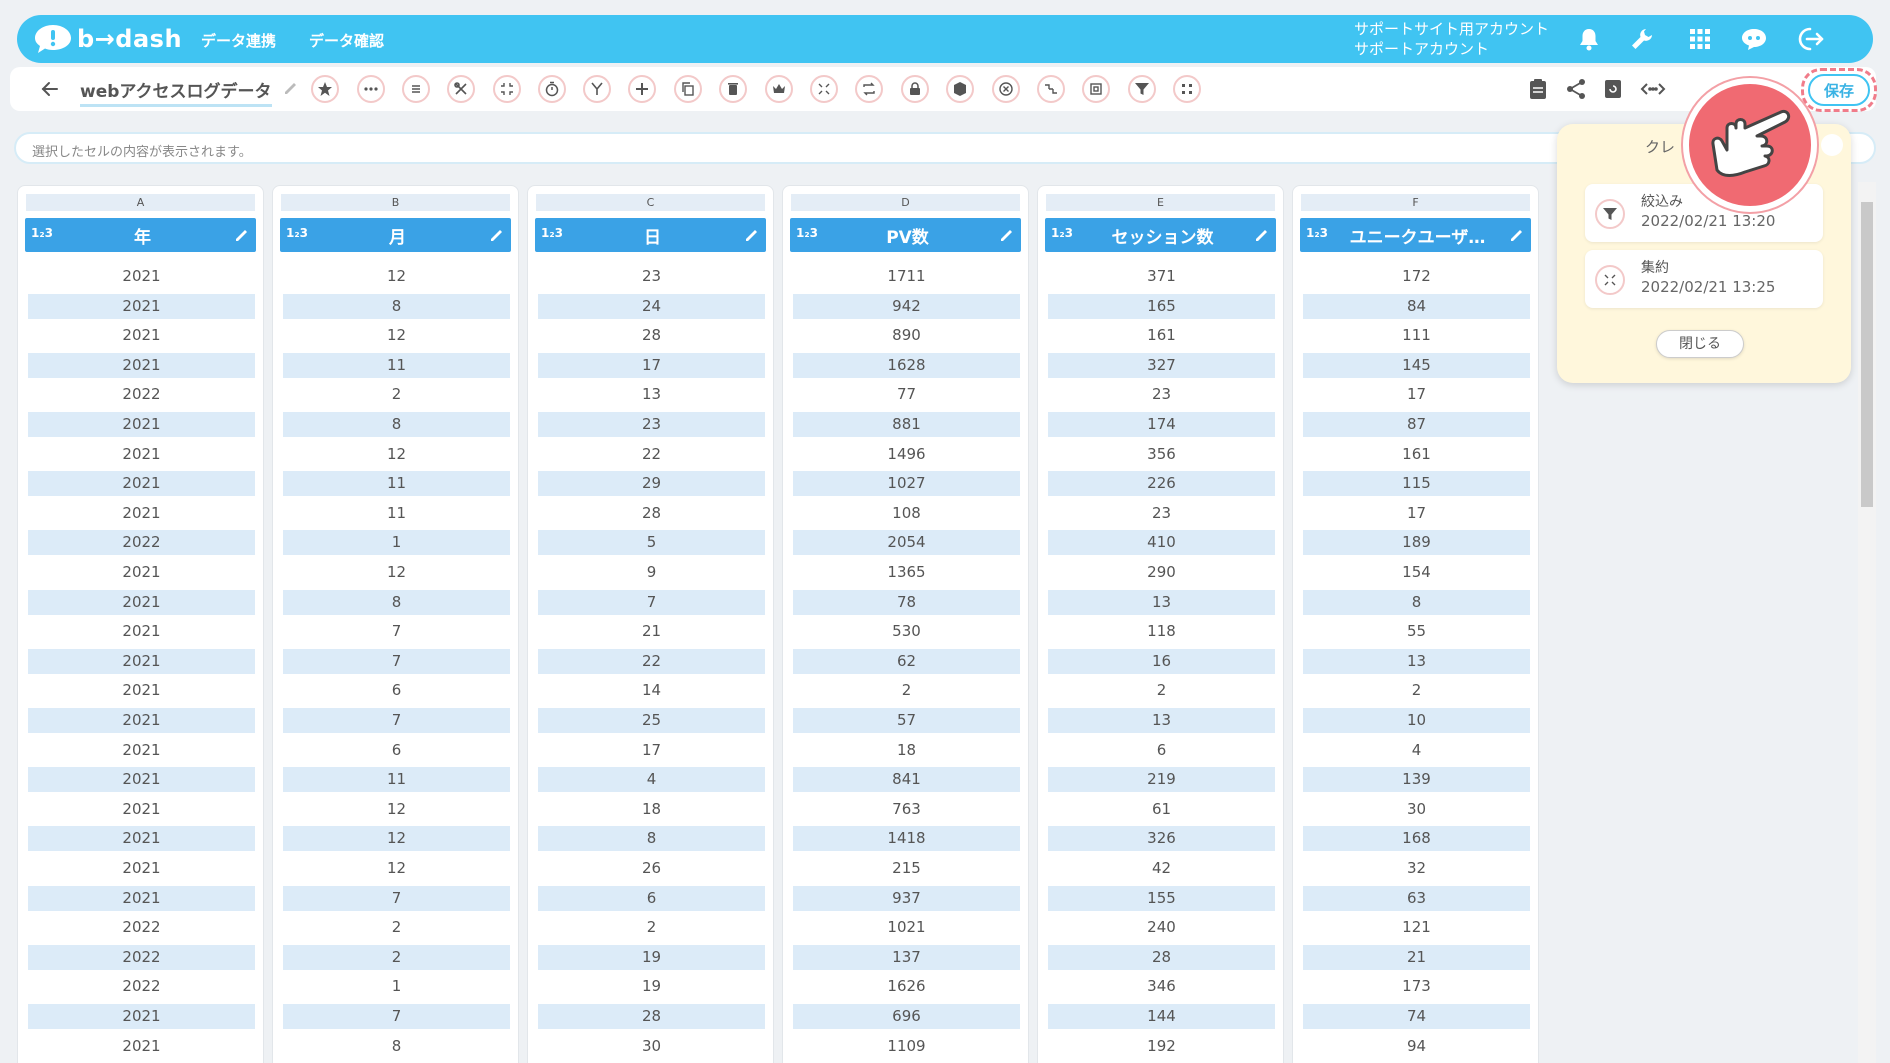 This screenshot has height=1063, width=1890. Describe the element at coordinates (960, 89) in the screenshot. I see `box-icon` at that location.